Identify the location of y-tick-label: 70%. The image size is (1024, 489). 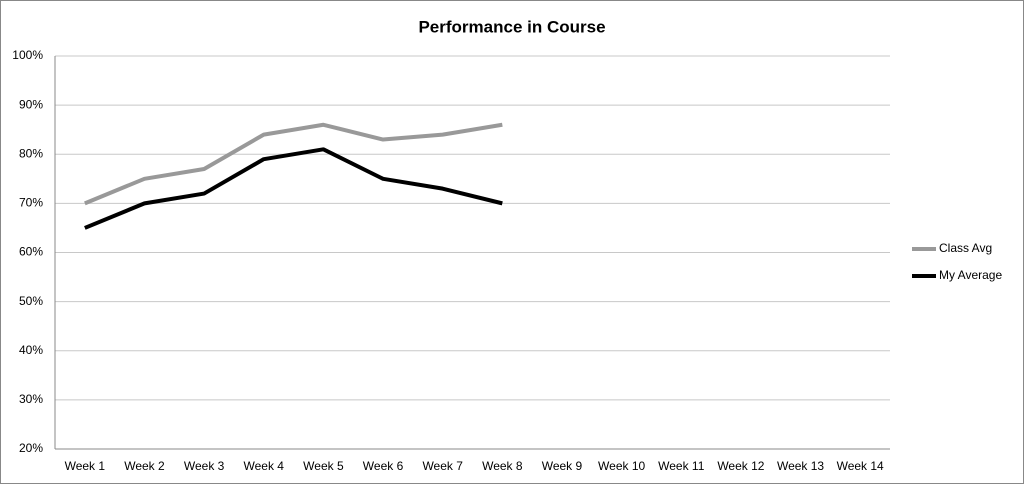
(31, 203).